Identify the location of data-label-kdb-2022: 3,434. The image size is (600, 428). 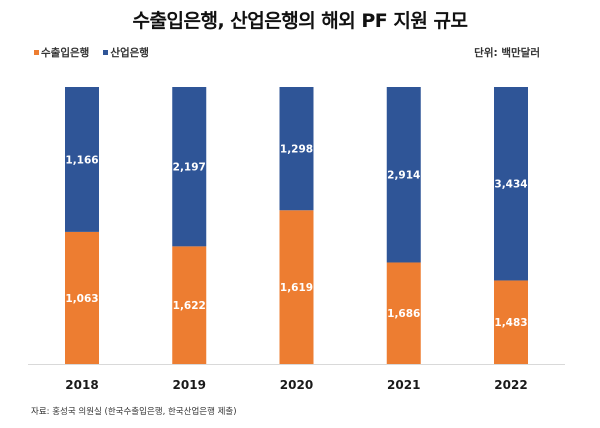
(510, 185).